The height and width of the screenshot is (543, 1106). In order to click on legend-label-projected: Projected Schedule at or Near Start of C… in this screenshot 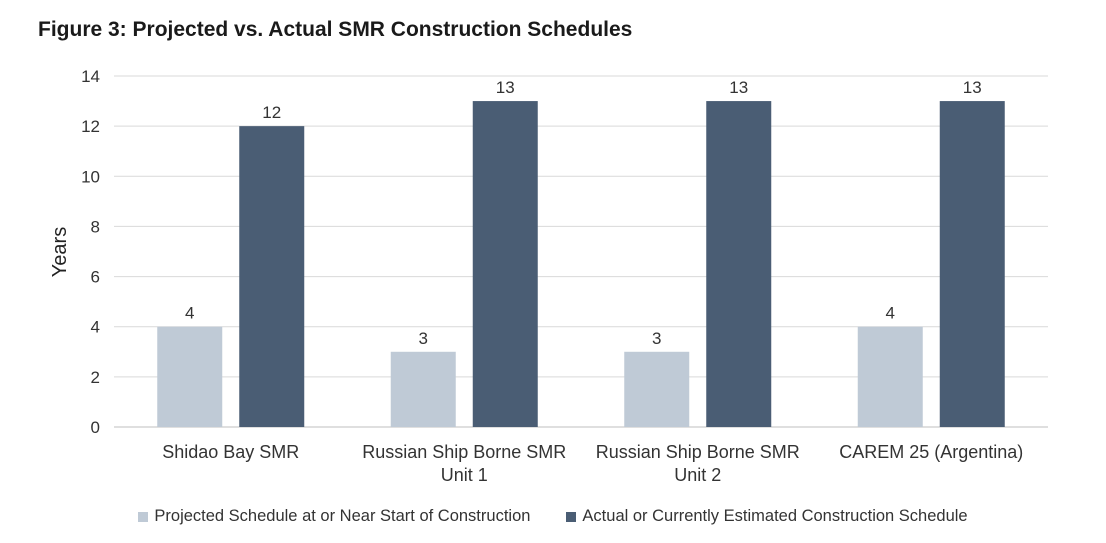, I will do `click(342, 516)`.